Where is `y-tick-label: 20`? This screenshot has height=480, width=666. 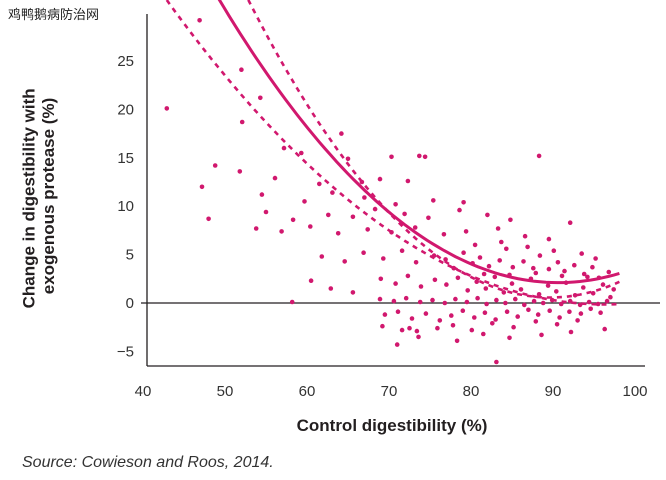 y-tick-label: 20 is located at coordinates (125, 109).